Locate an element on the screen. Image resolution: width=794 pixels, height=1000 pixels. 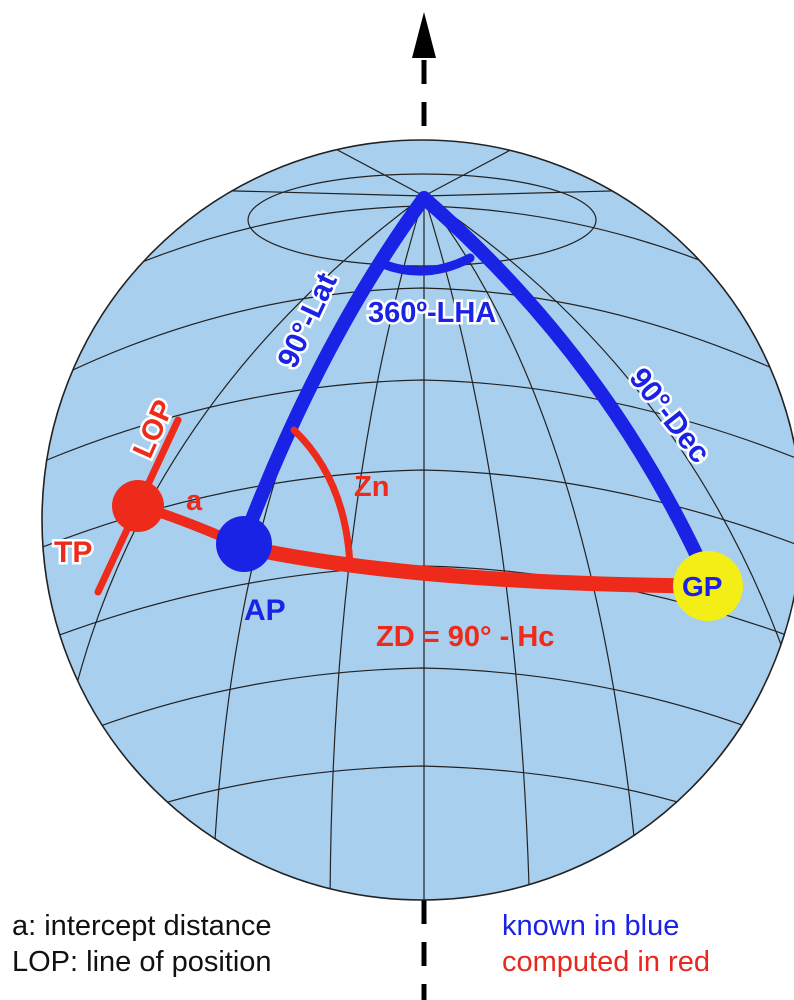
zenith-distance-arc is located at coordinates (479, 567).